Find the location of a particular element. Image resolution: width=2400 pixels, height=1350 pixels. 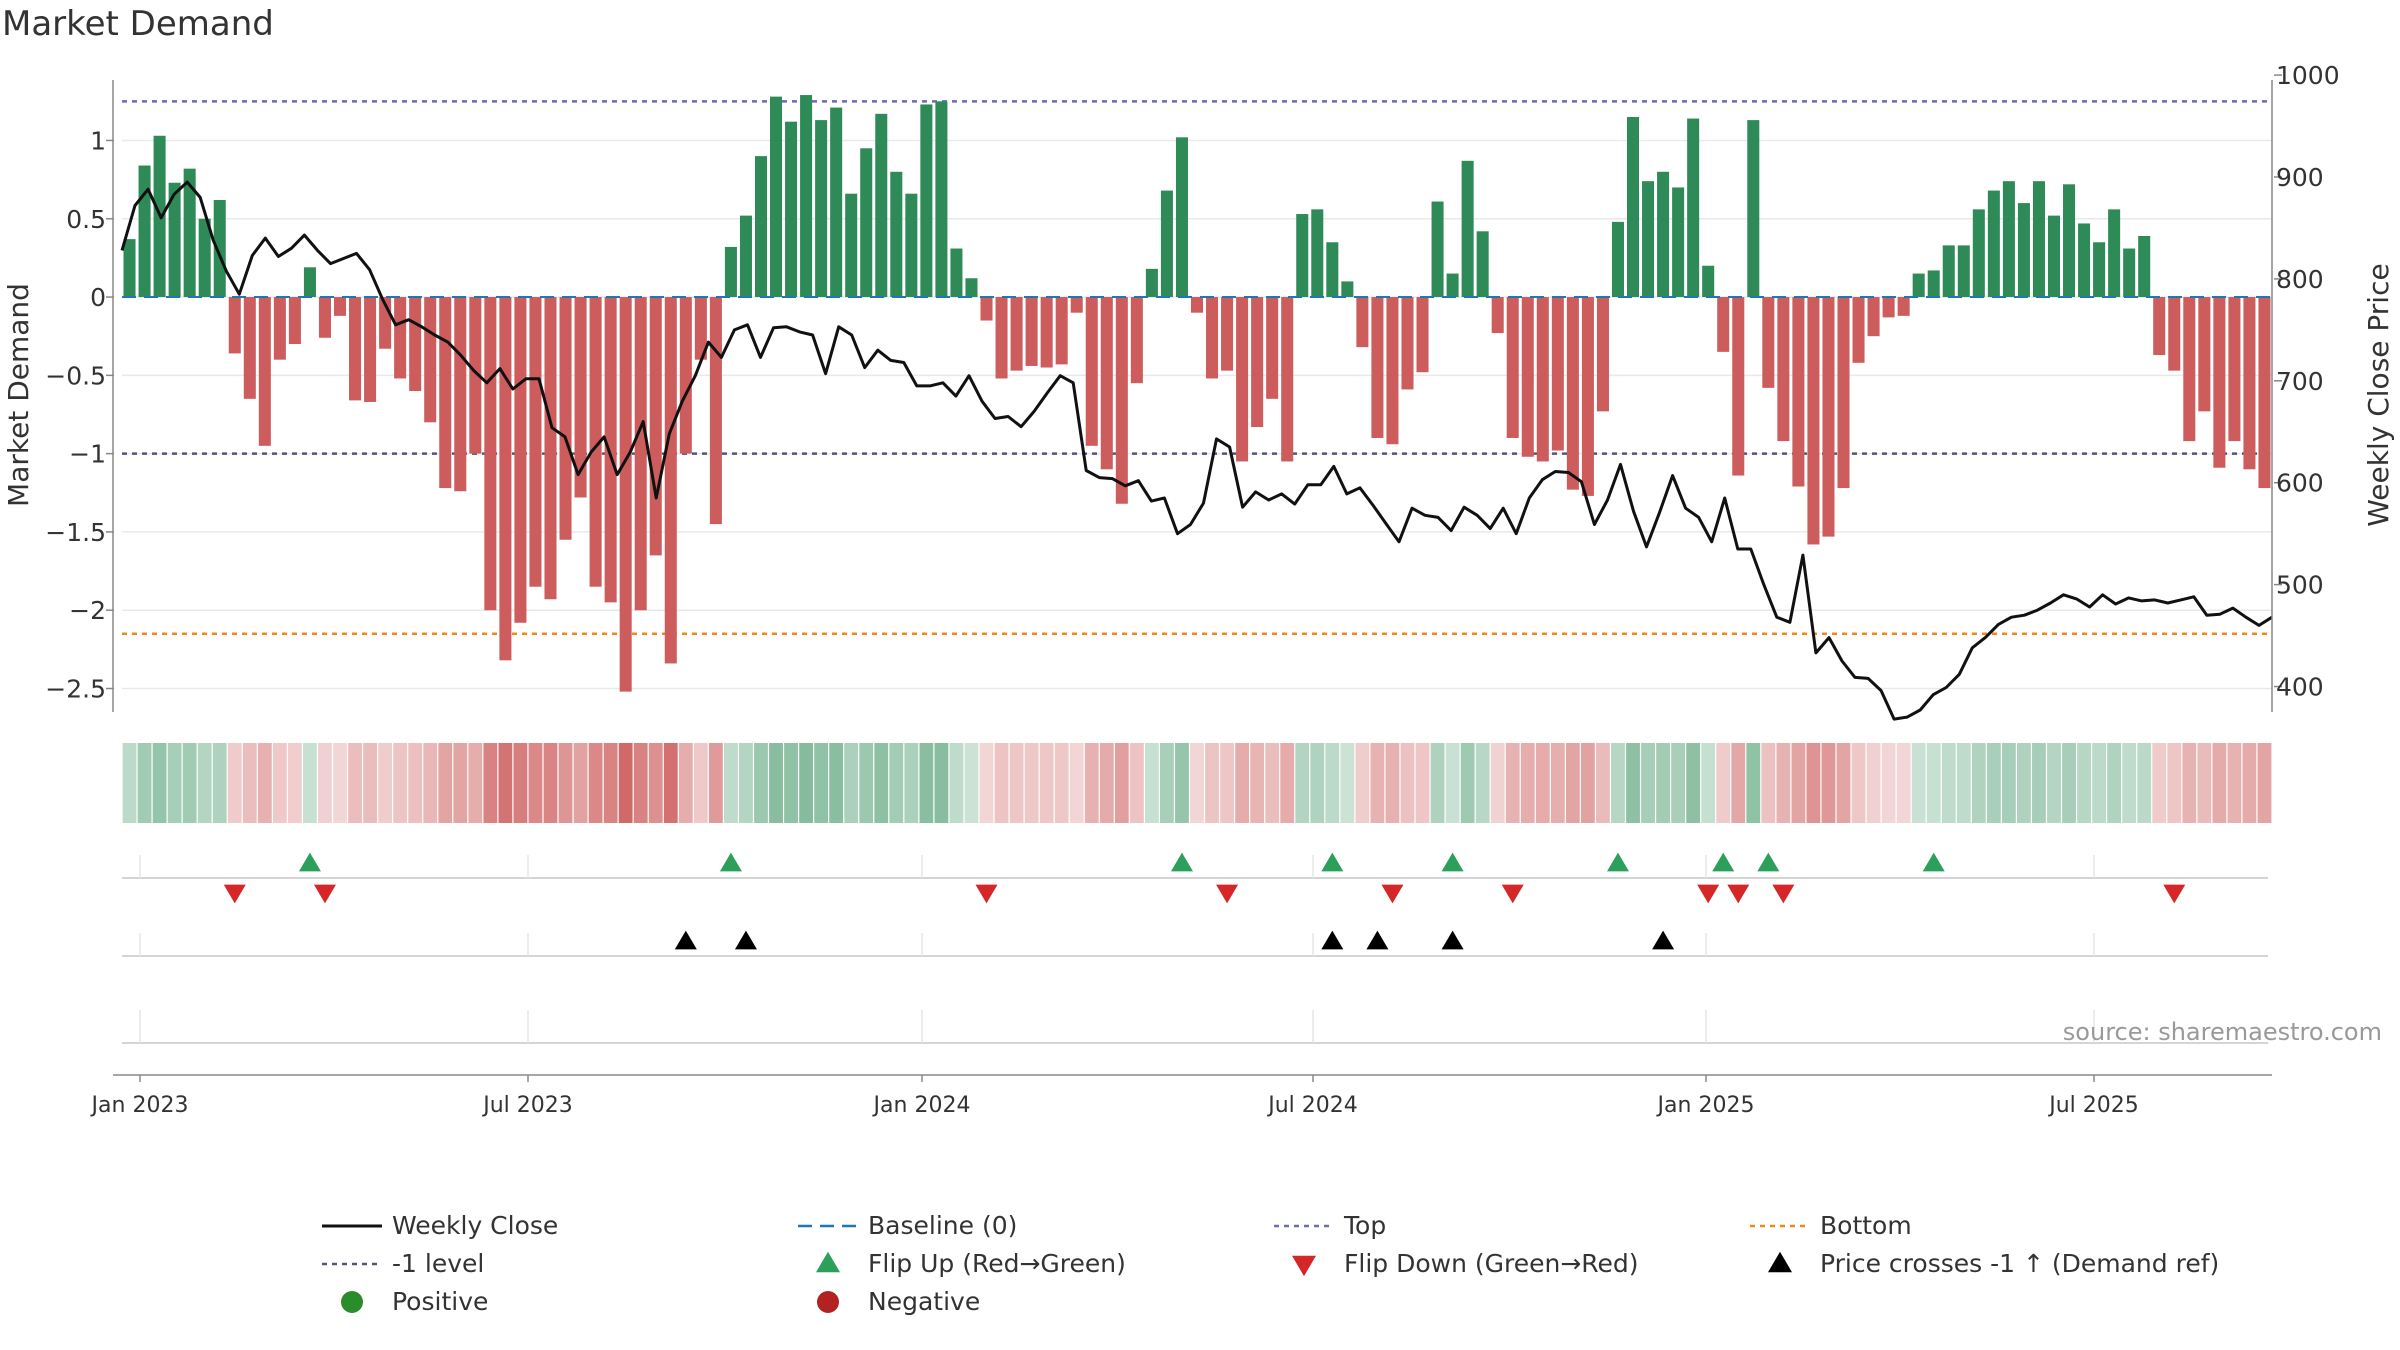

y2-tick-label: 500 is located at coordinates (2300, 585).